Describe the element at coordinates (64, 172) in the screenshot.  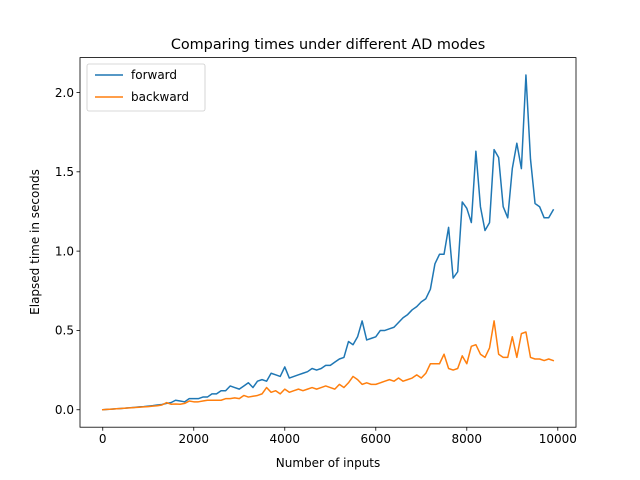
I see `y-tick-label: 1.5` at that location.